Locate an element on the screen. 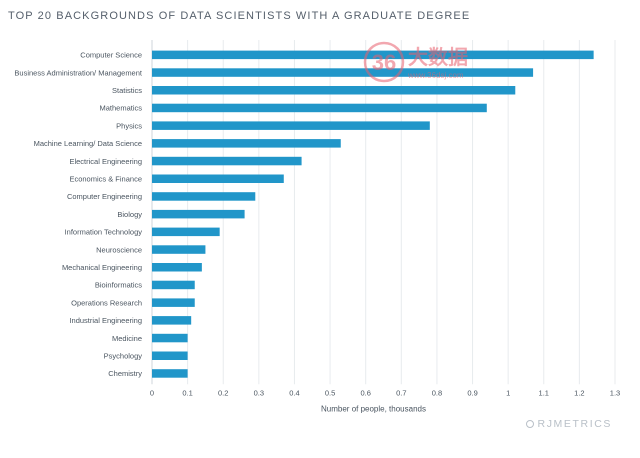  x-tick-label: 0.1 is located at coordinates (187, 392).